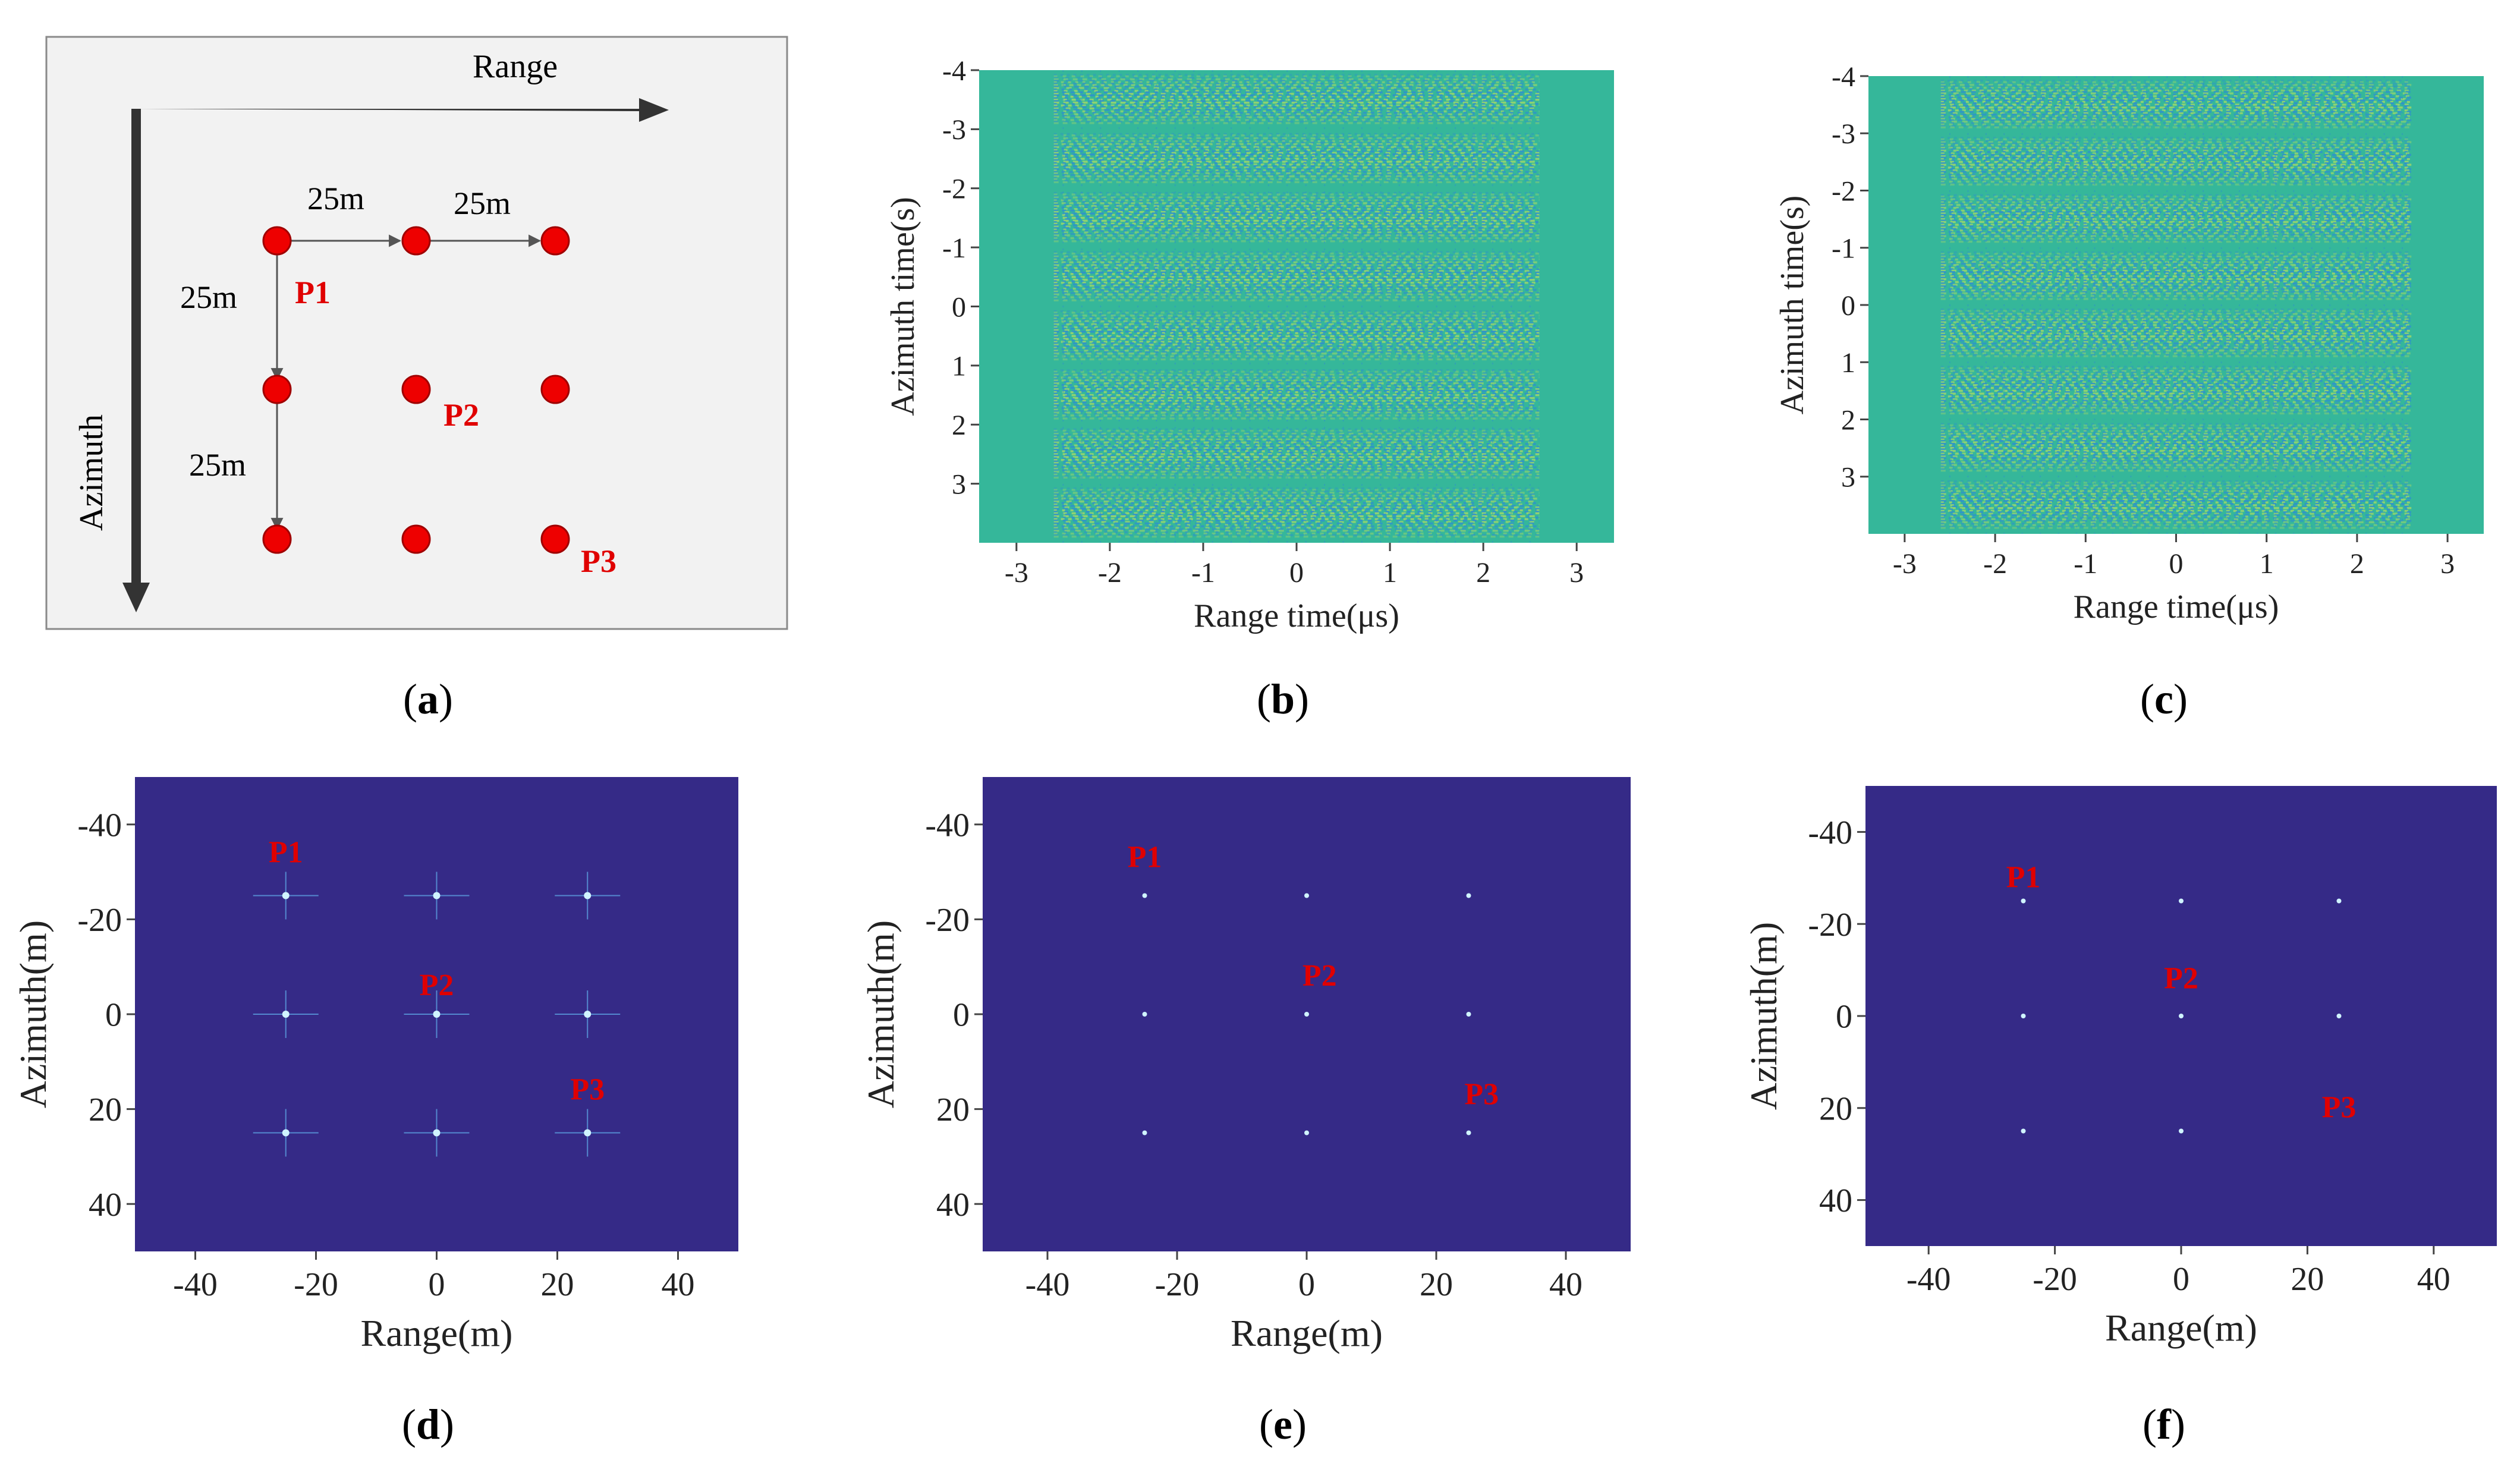 The width and height of the screenshot is (2520, 1469). What do you see at coordinates (136, 361) in the screenshot?
I see `azimuth-axis-arrow` at bounding box center [136, 361].